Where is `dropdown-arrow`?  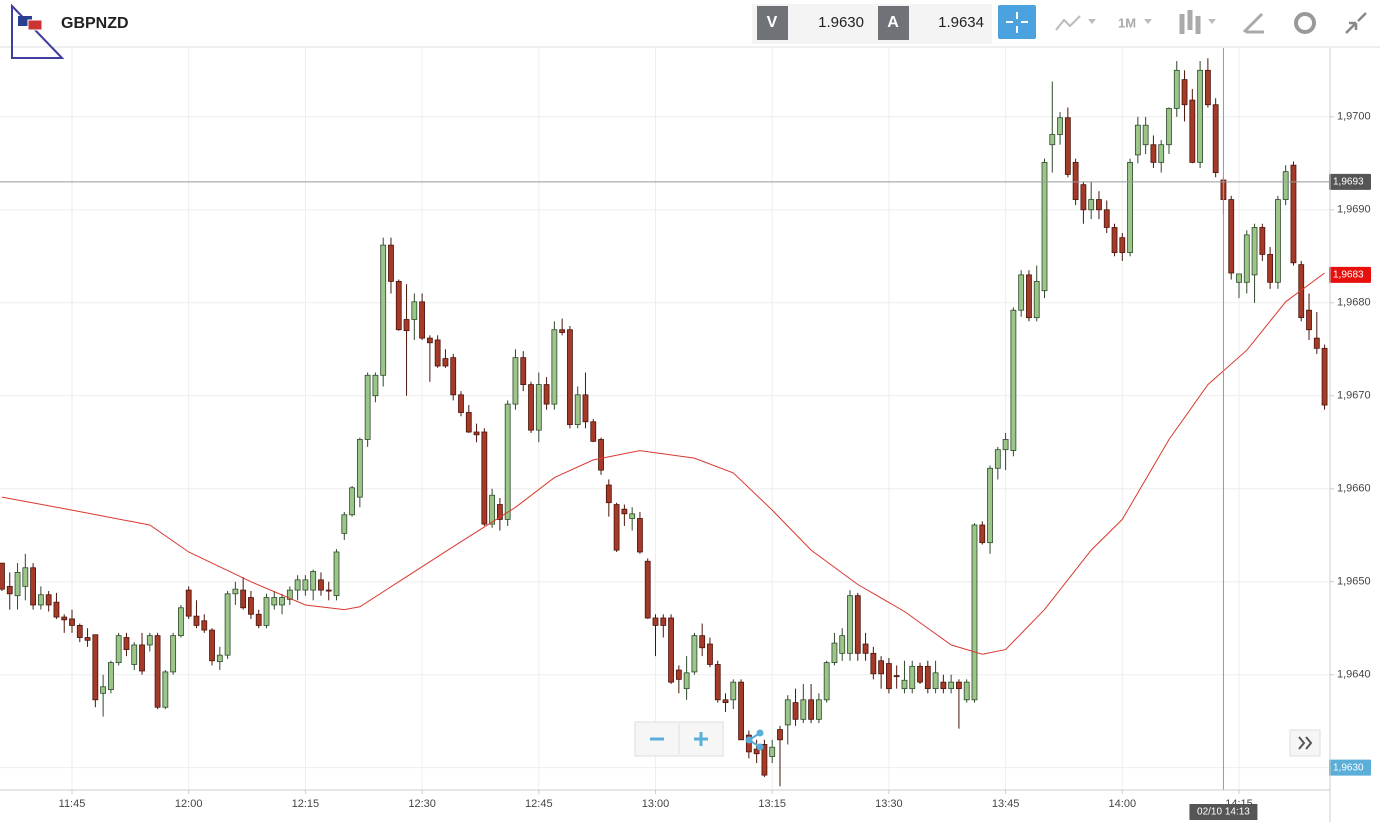 dropdown-arrow is located at coordinates (1148, 21).